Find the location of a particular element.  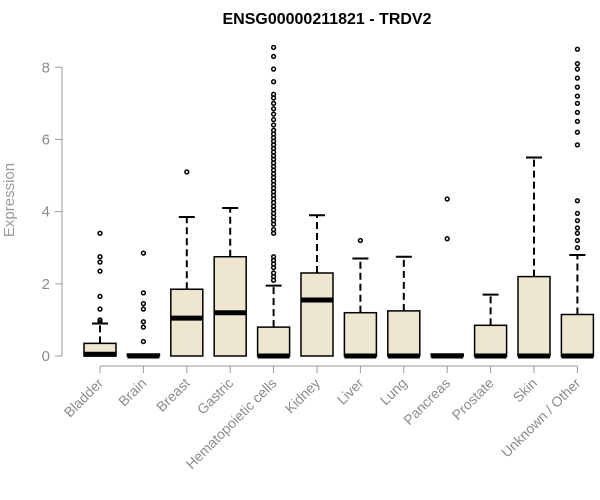

y-tick-label: 8 is located at coordinates (46, 67).